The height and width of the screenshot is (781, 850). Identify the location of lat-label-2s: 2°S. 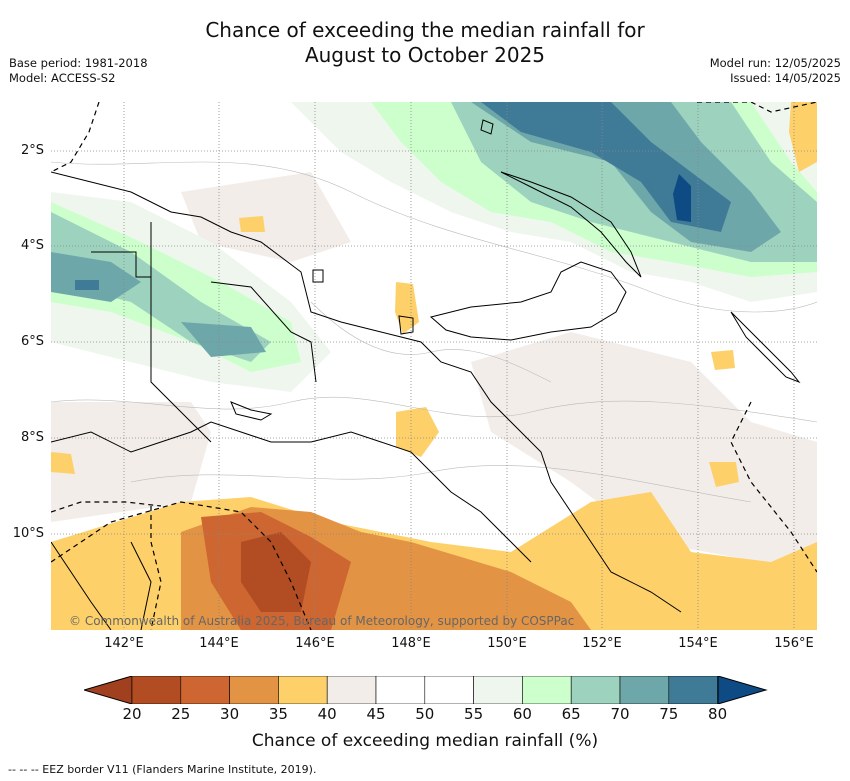
(32, 150).